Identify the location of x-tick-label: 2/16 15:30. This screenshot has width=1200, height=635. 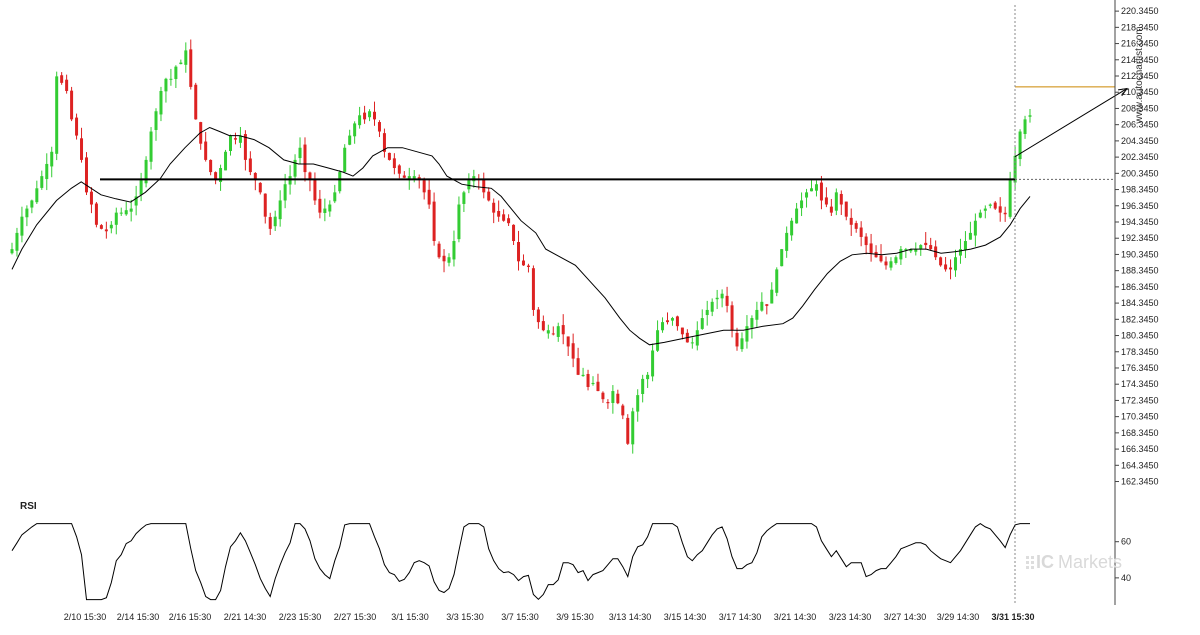
(190, 617).